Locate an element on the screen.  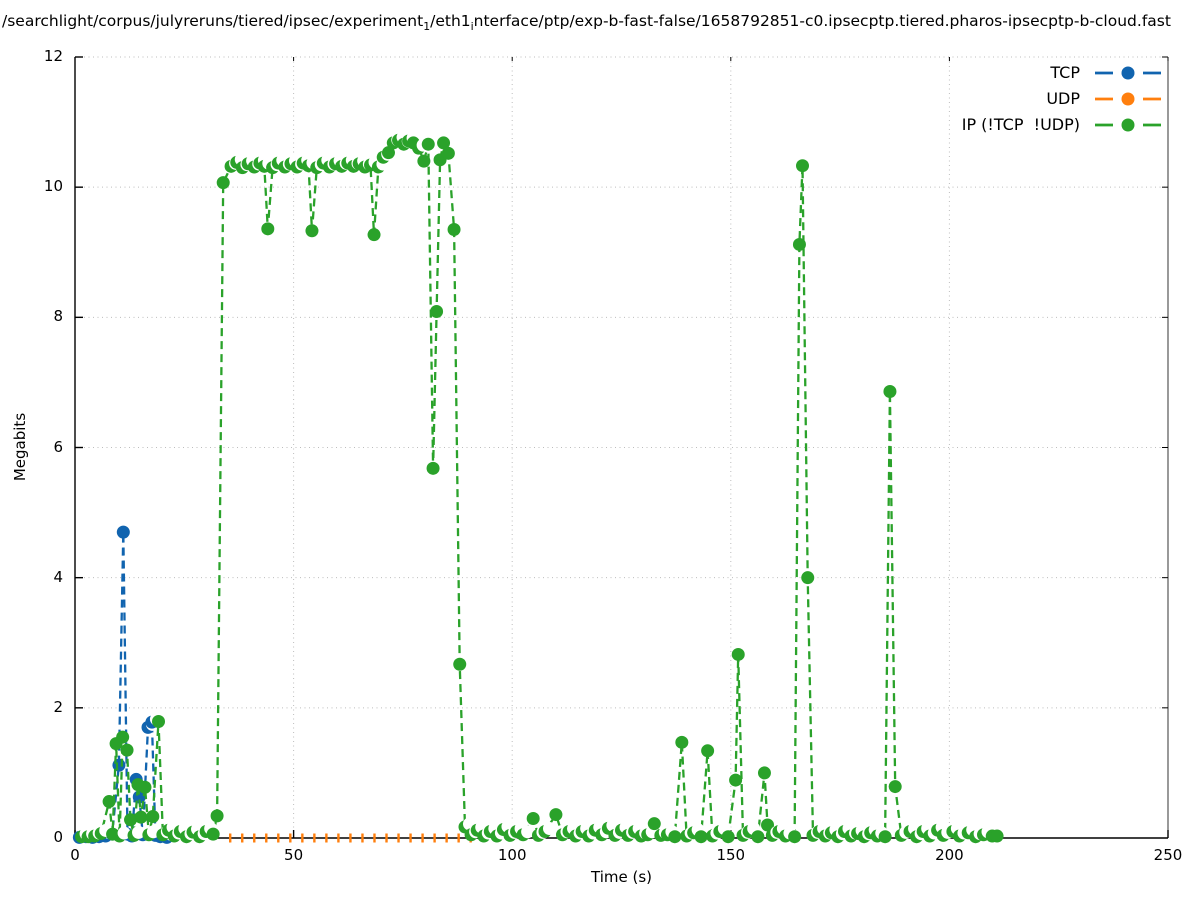
title-subscript: 1 is located at coordinates (427, 24).